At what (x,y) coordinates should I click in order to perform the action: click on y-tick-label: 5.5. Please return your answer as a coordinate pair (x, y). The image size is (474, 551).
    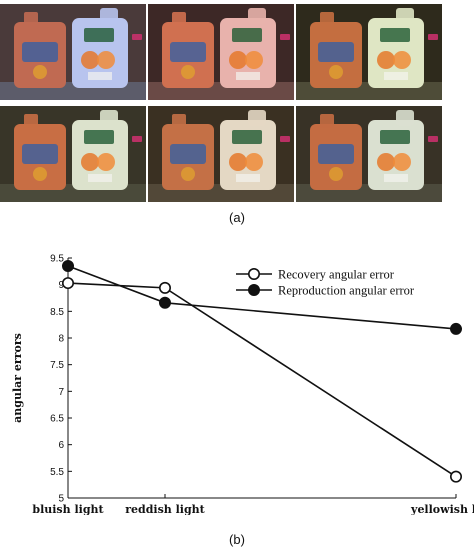
    Looking at the image, I should click on (57, 472).